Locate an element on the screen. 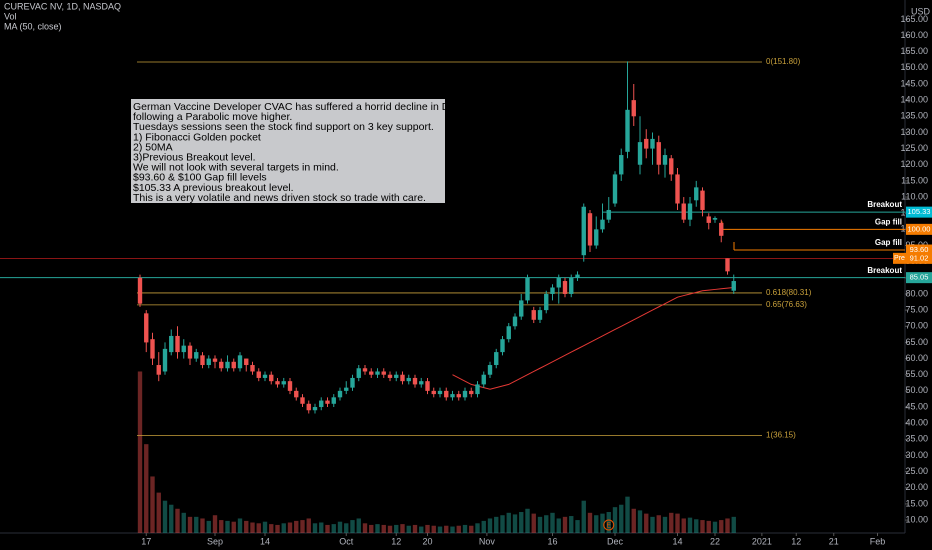 This screenshot has width=932, height=550. earnings-marker is located at coordinates (609, 525).